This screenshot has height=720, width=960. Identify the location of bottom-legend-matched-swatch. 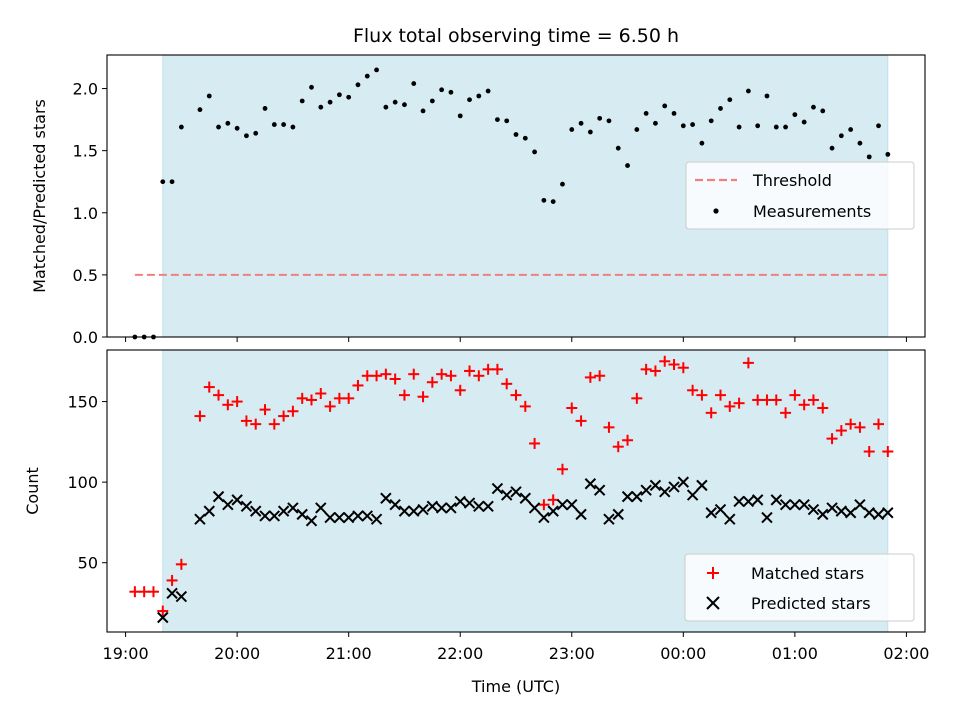
(713, 573).